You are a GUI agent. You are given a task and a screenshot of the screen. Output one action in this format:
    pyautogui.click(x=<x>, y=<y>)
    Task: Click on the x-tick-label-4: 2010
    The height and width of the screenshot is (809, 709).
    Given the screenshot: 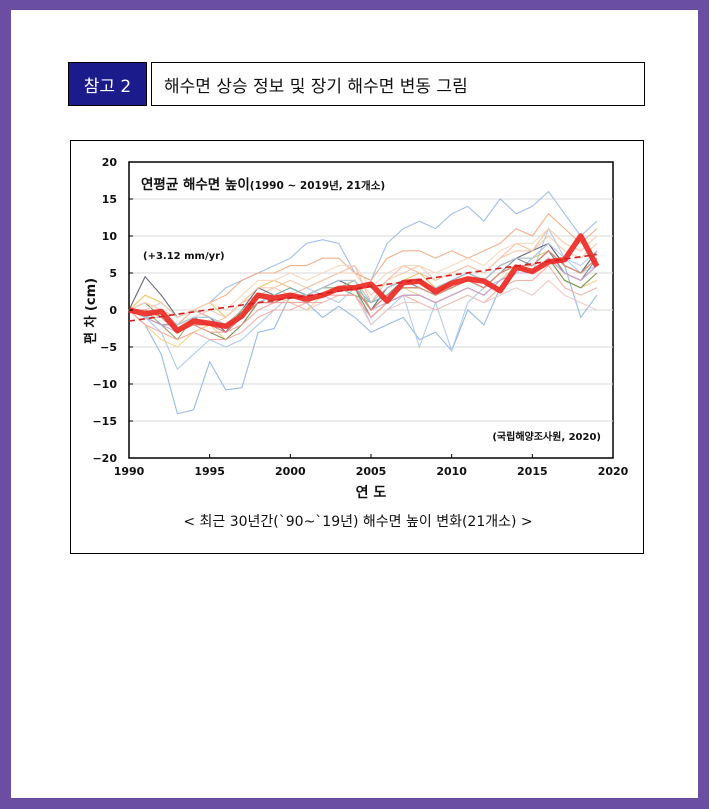 What is the action you would take?
    pyautogui.click(x=451, y=471)
    